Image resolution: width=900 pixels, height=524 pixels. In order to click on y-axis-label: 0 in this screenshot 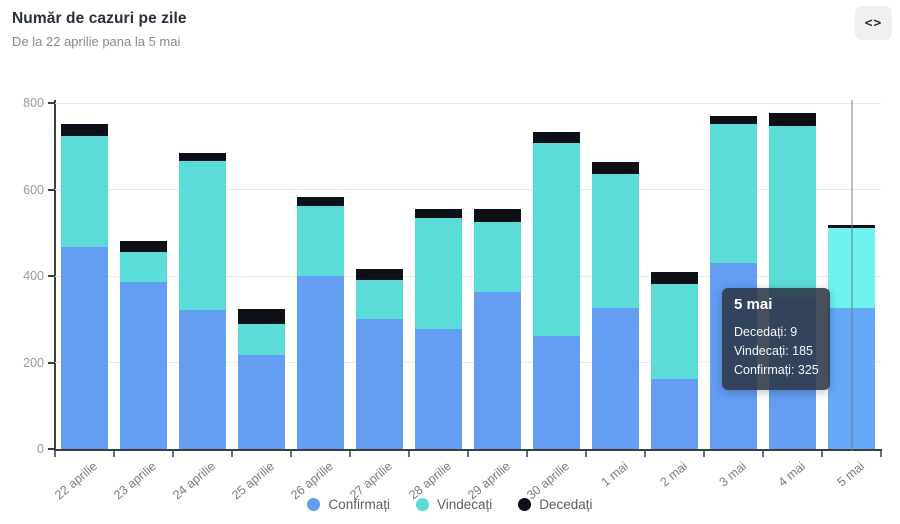, I will do `click(40, 449)`.